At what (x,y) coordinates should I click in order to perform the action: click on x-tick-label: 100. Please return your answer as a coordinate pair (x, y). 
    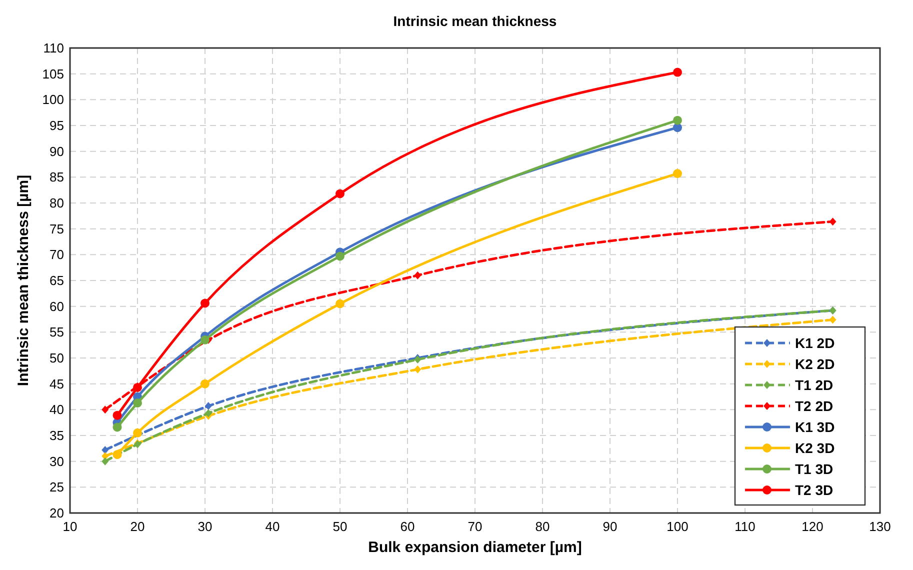
    Looking at the image, I should click on (677, 526).